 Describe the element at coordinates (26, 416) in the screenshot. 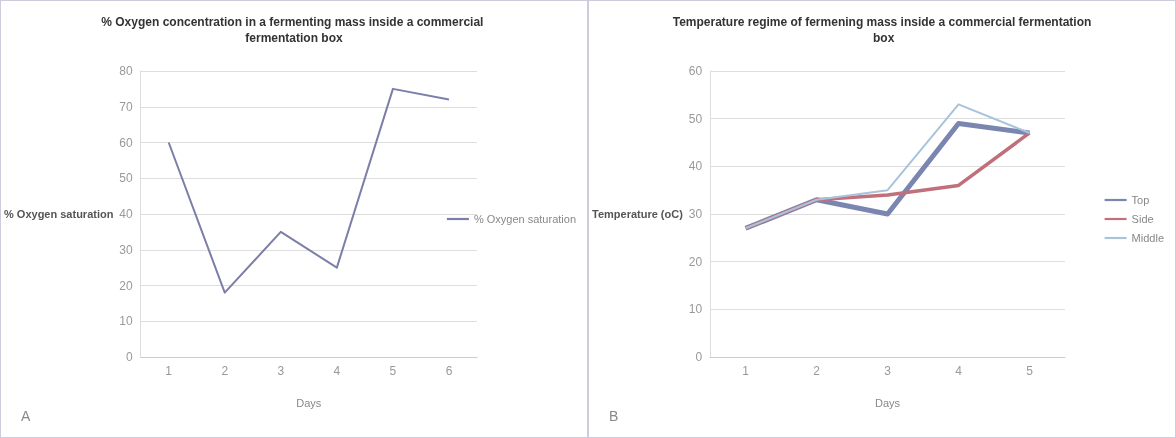

I see `text: A` at that location.